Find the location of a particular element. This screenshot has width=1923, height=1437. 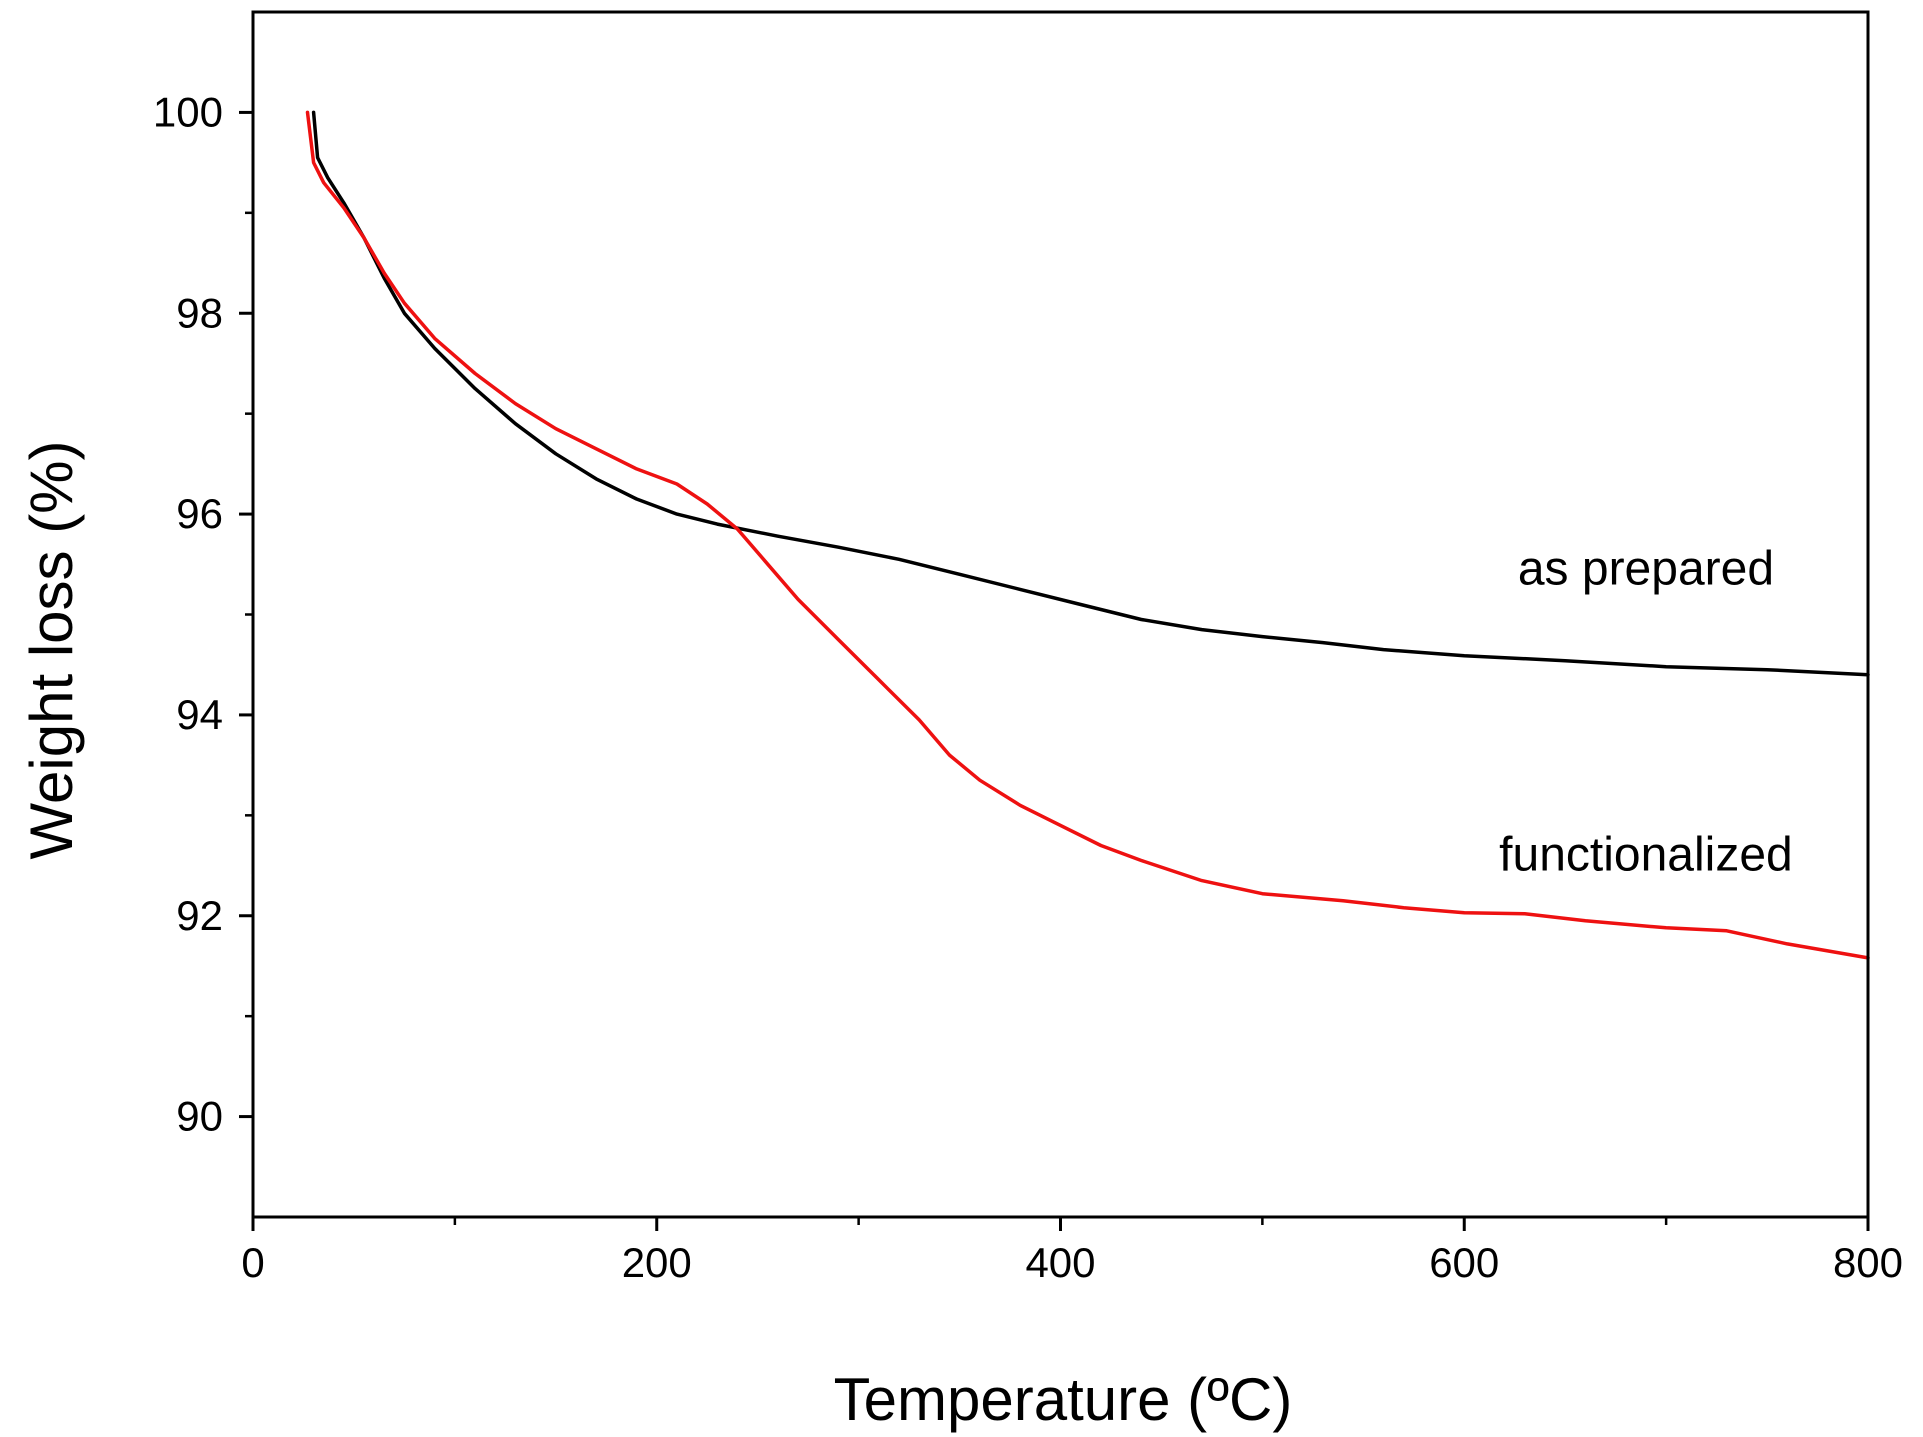

y-tick-label: 100 is located at coordinates (188, 111).